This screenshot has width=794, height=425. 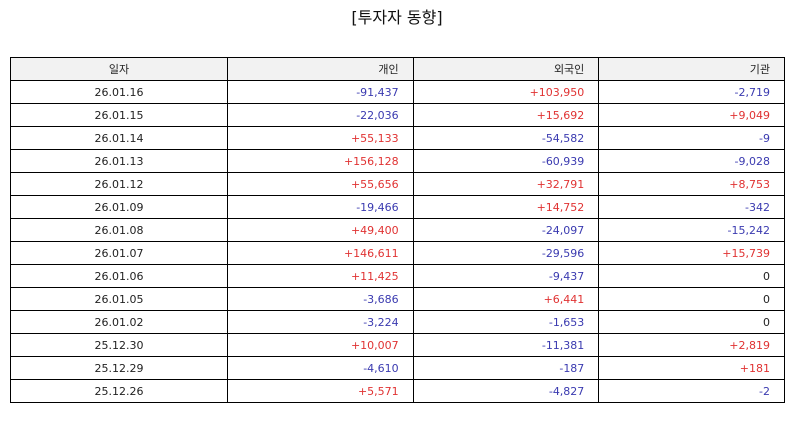 I want to click on header-foreigner: 외국인, so click(x=506, y=69).